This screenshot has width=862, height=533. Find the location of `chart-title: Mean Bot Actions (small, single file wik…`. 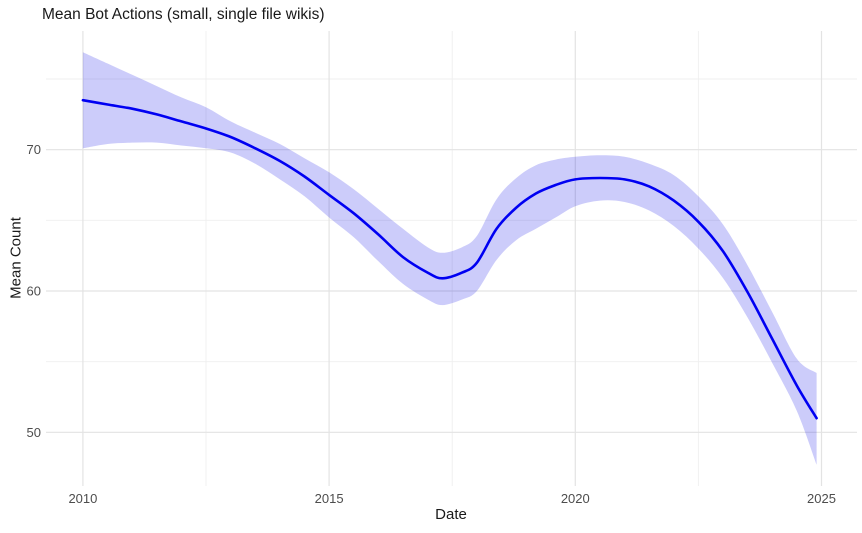

chart-title: Mean Bot Actions (small, single file wik… is located at coordinates (183, 14).